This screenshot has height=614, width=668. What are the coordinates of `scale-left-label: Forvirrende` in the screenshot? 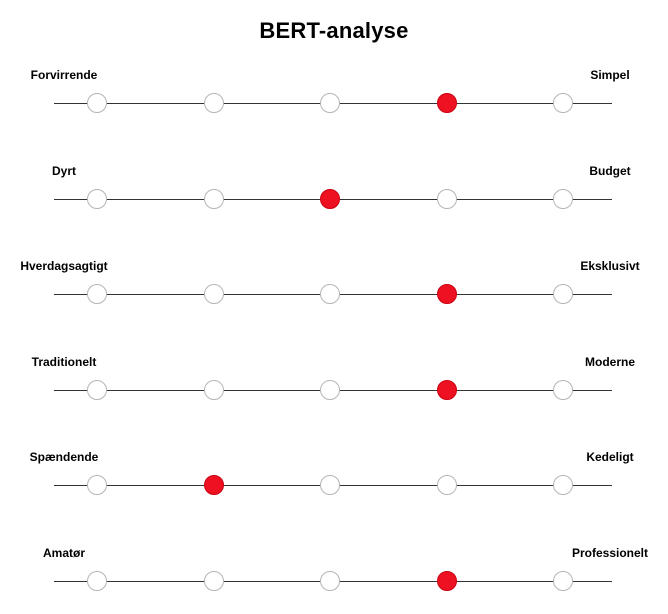 It's located at (64, 75).